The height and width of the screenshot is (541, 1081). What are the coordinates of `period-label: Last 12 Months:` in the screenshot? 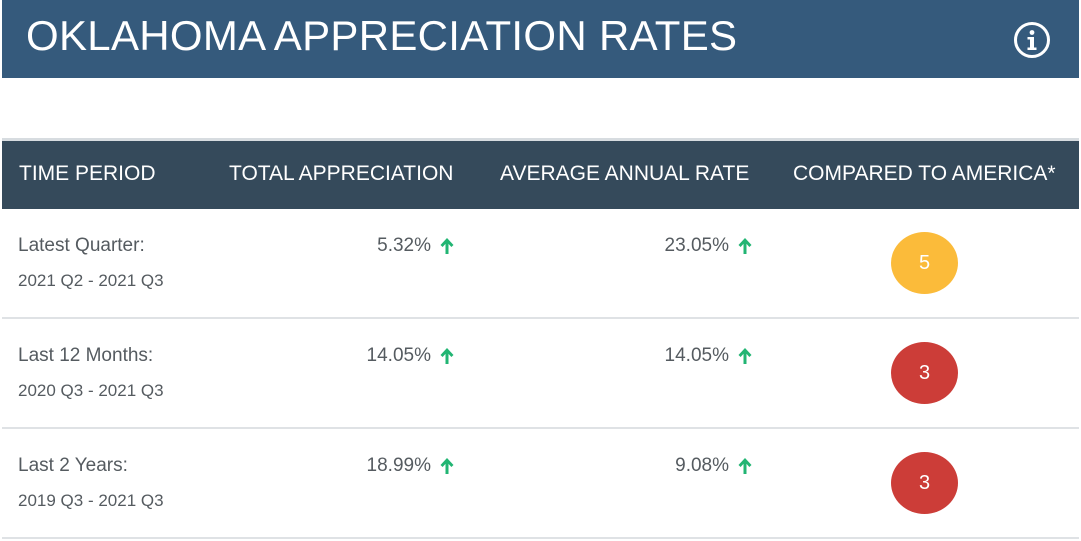 It's located at (86, 355).